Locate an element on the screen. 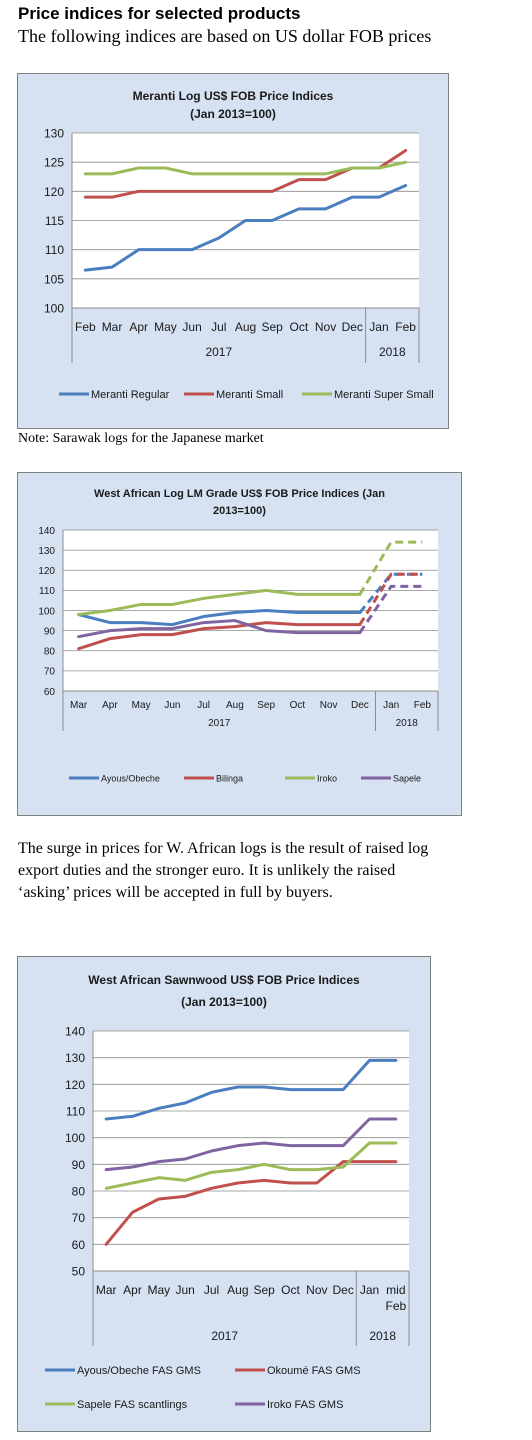  legend-label: Meranti Small is located at coordinates (249, 395).